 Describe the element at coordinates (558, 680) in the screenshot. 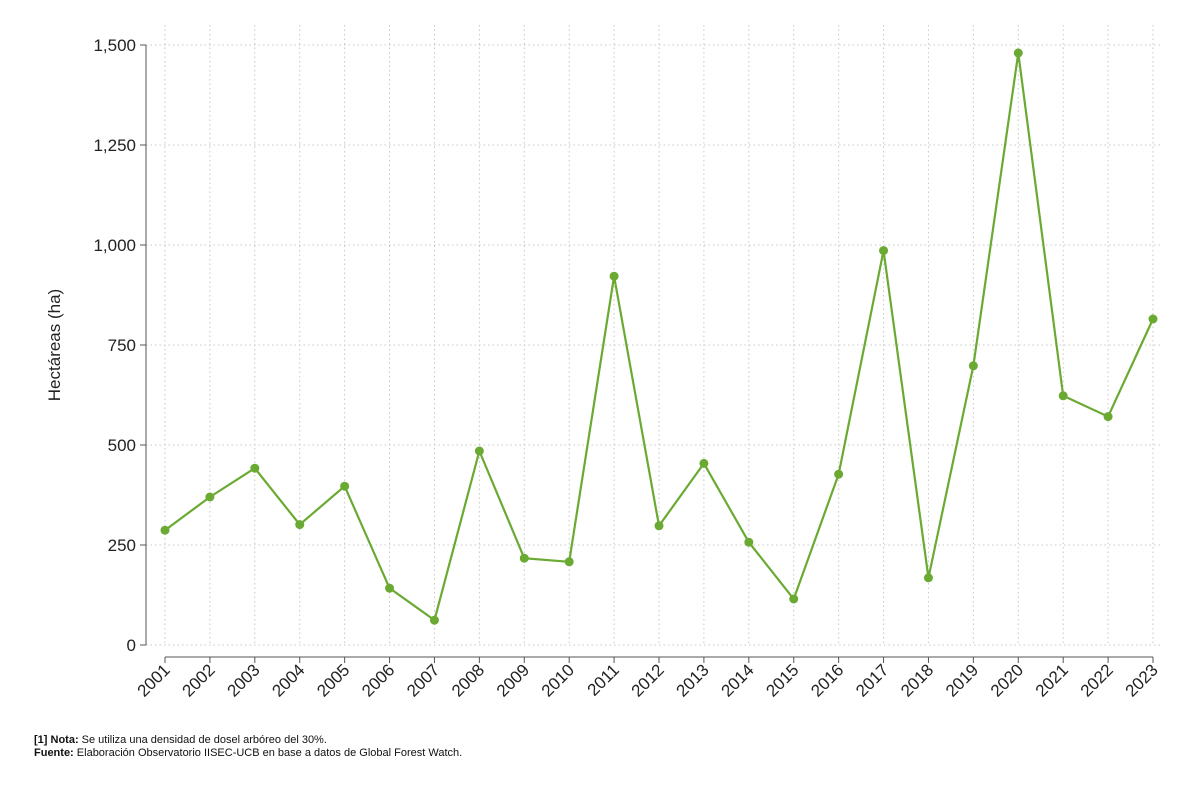

I see `x-tick-label: 2010` at that location.